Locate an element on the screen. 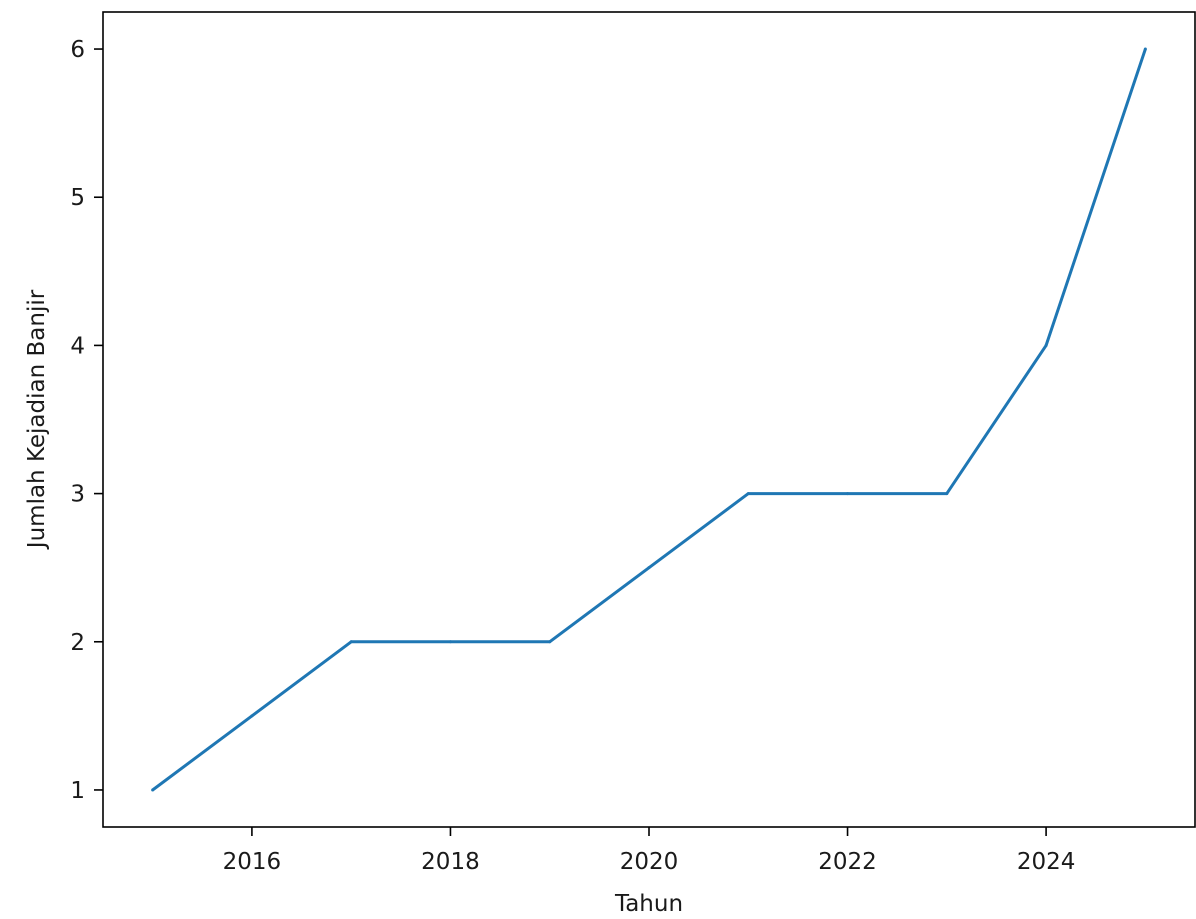 The width and height of the screenshot is (1196, 919). x-tick-label: 2022 is located at coordinates (847, 862).